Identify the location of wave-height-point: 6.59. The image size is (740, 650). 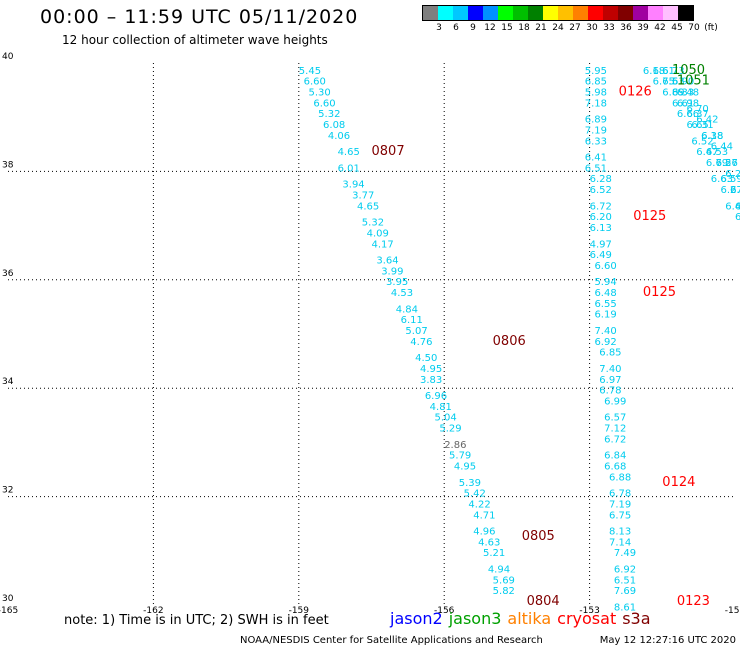
(730, 179).